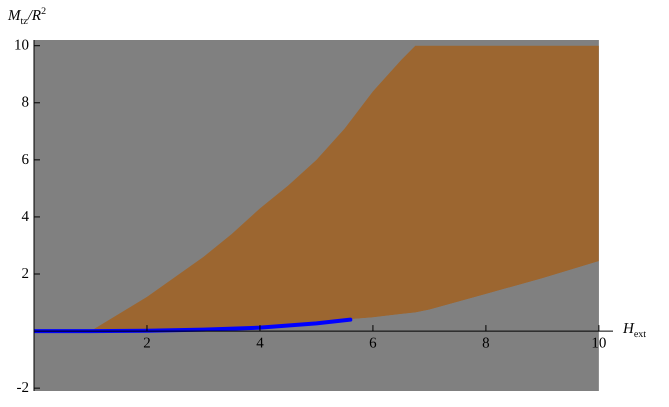 This screenshot has width=669, height=407. What do you see at coordinates (598, 344) in the screenshot?
I see `x-tick-label: 10` at bounding box center [598, 344].